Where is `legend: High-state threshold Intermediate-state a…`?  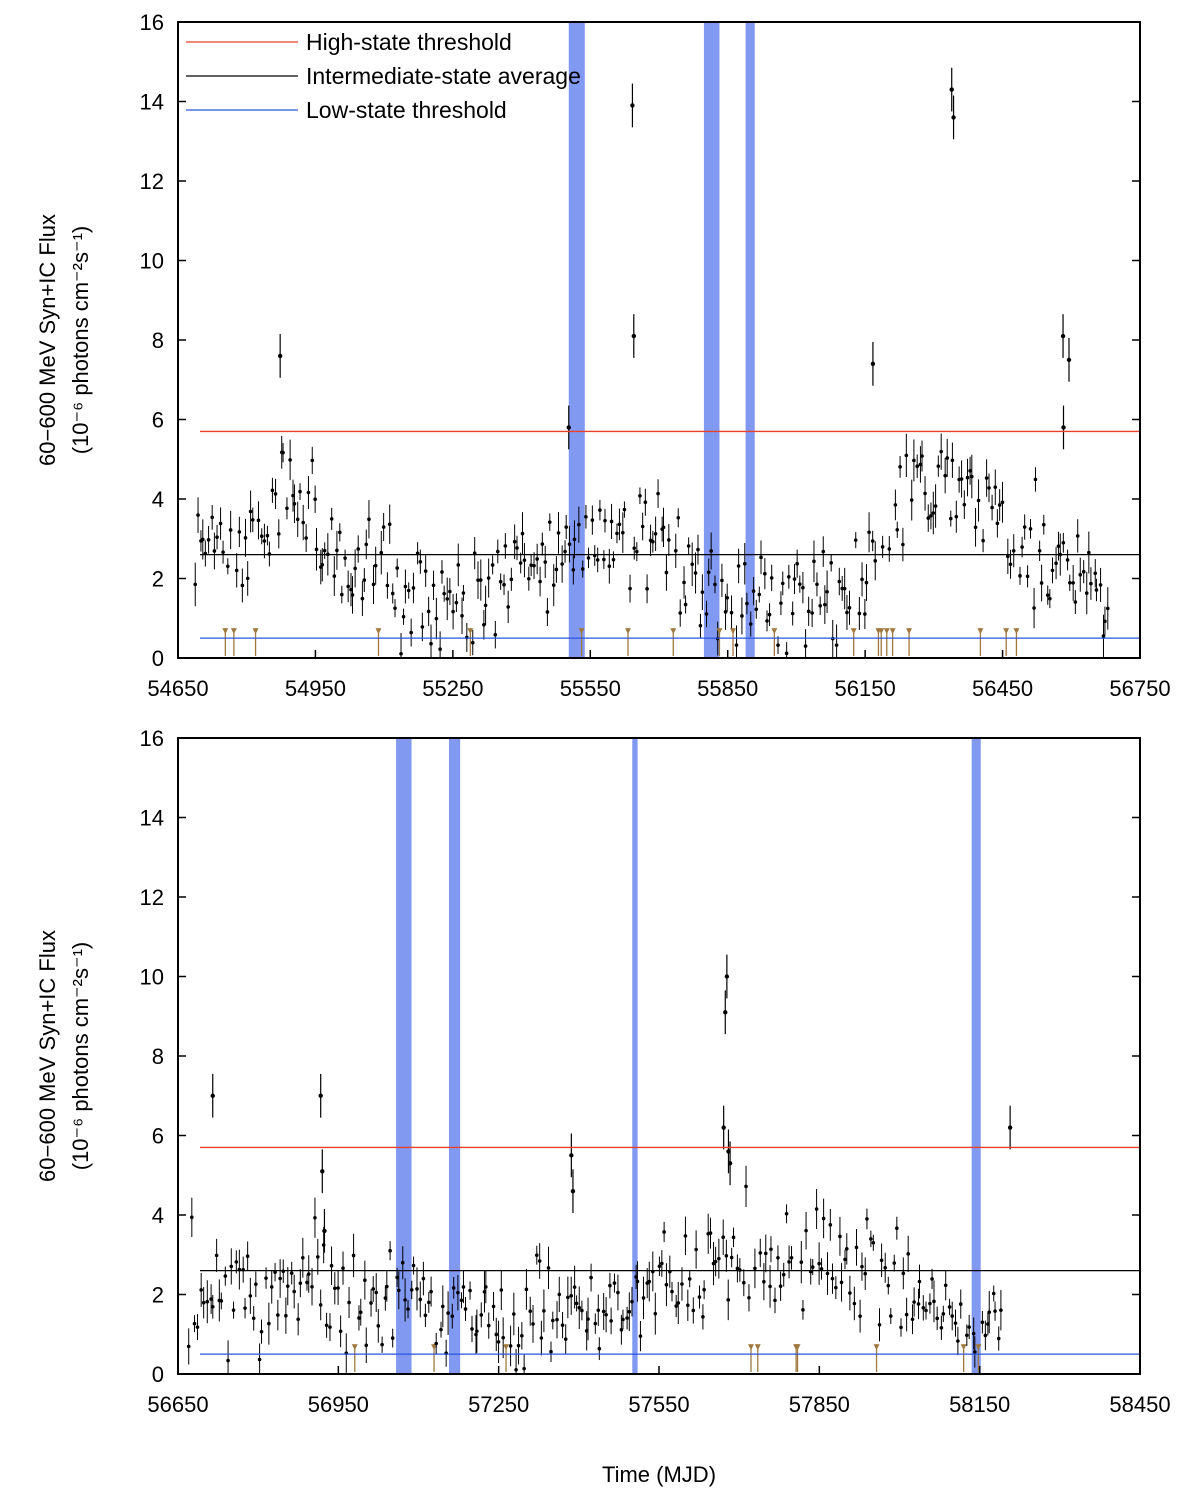
legend: High-state threshold Intermediate-state a… is located at coordinates (383, 76).